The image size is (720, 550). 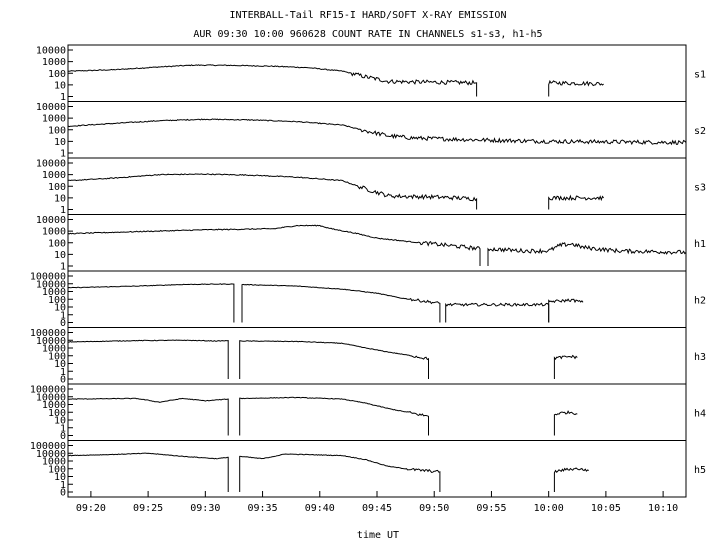 What do you see at coordinates (91, 508) in the screenshot?
I see `x-tick-label: 09:20` at bounding box center [91, 508].